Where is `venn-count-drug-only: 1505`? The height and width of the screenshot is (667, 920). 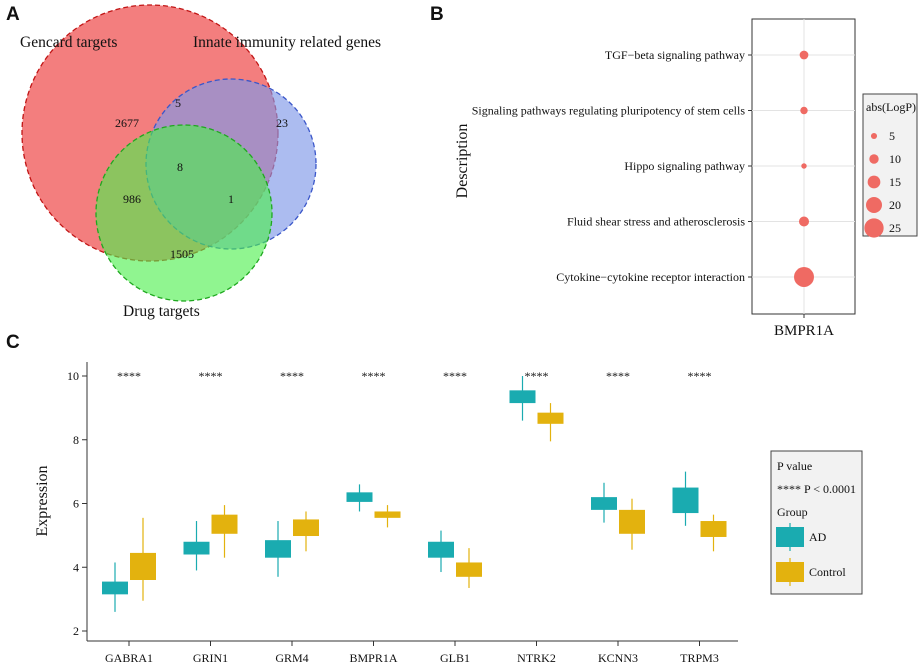
venn-count-drug-only: 1505 is located at coordinates (182, 254).